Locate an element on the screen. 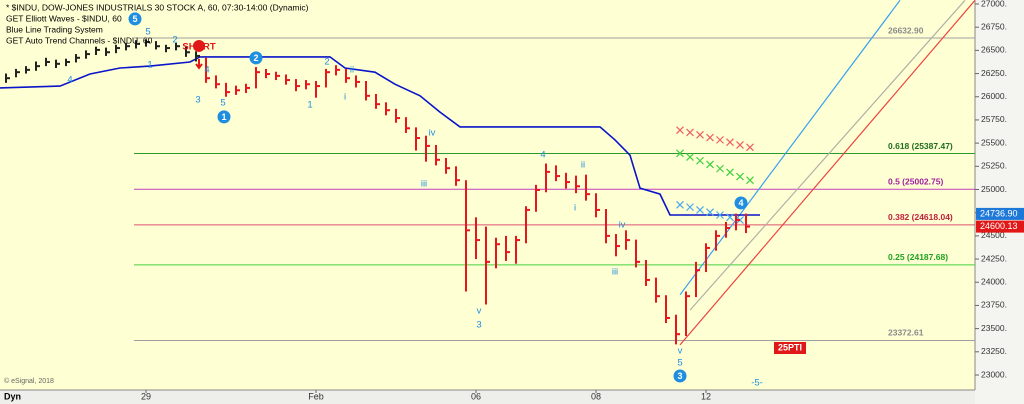 The width and height of the screenshot is (1024, 404). y-tick-label: 27000. is located at coordinates (994, 4).